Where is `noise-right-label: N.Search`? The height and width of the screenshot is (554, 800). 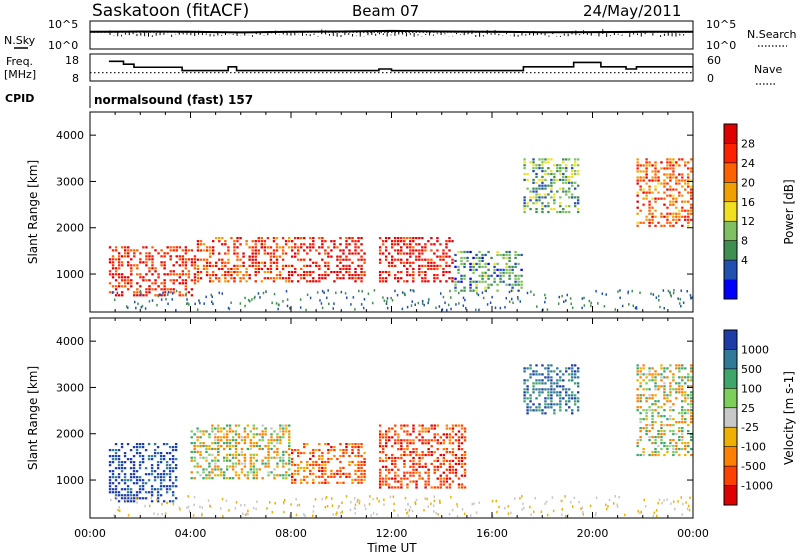 noise-right-label: N.Search is located at coordinates (772, 34).